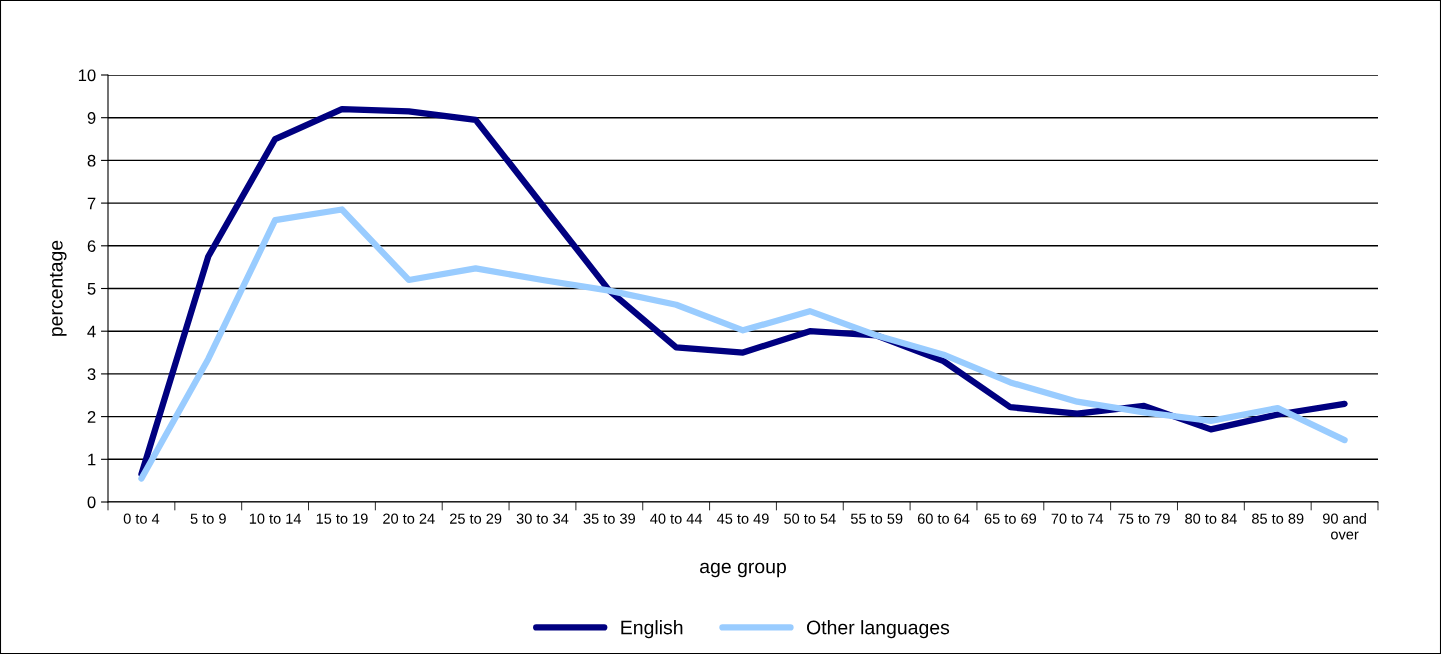 The height and width of the screenshot is (654, 1441). I want to click on y-tick-label: 1, so click(92, 459).